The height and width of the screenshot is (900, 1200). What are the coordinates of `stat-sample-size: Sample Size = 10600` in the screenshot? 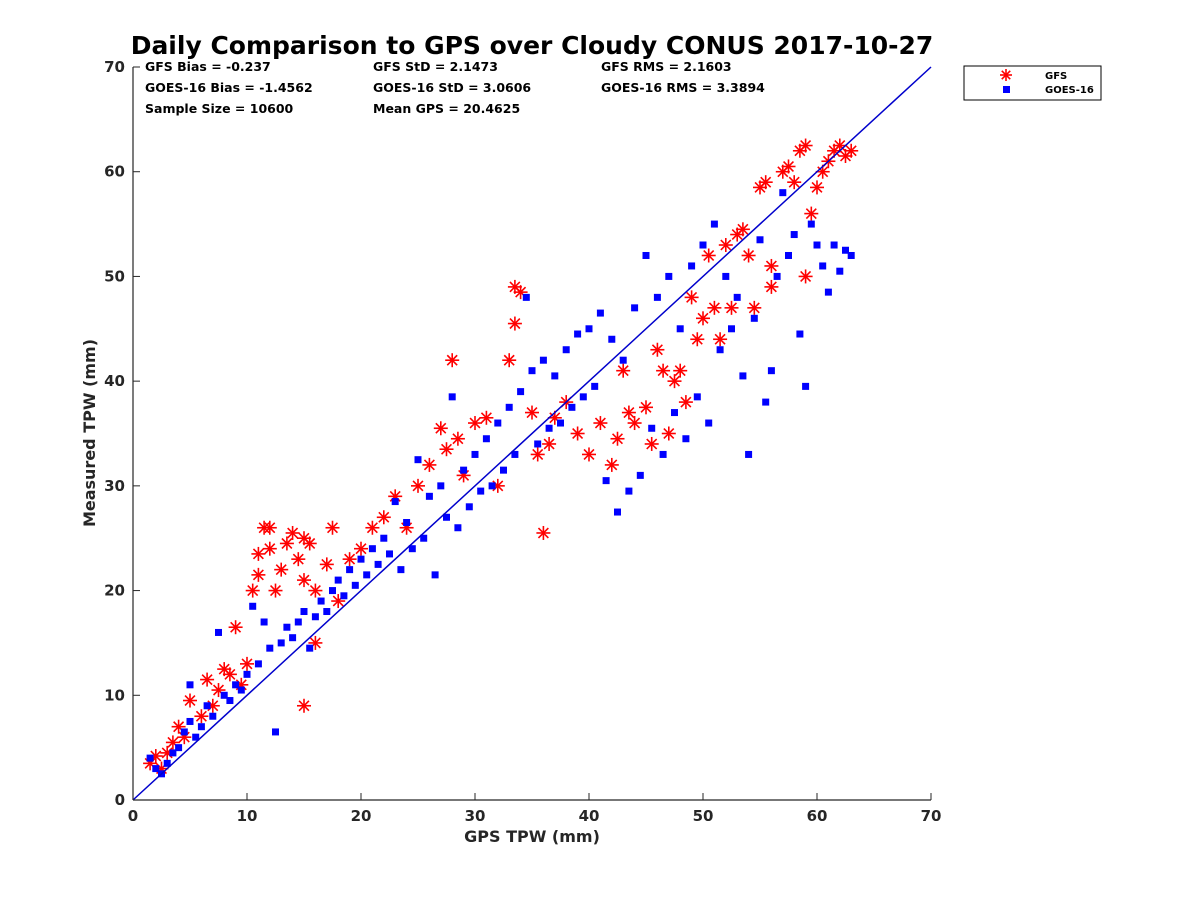 It's located at (219, 108).